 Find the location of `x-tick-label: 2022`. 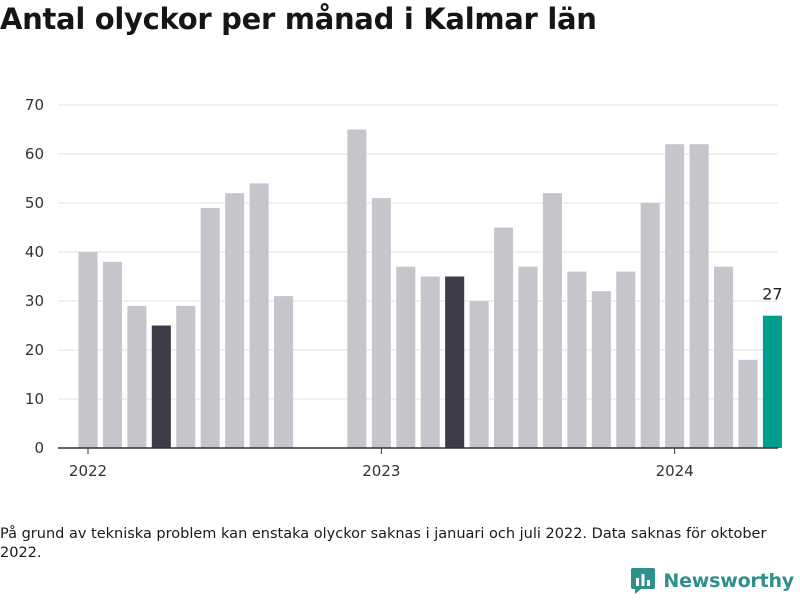

x-tick-label: 2022 is located at coordinates (88, 471).